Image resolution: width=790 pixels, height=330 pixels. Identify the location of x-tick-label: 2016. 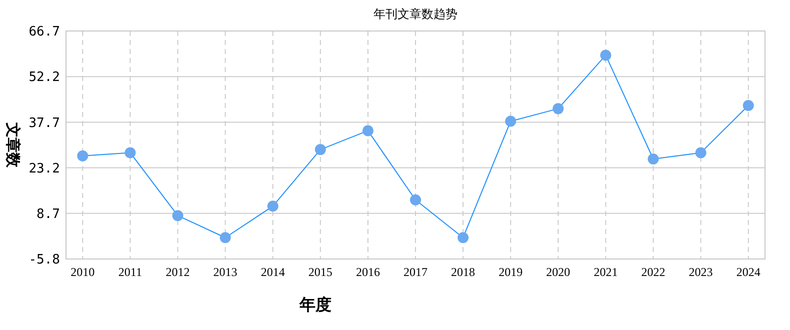
(368, 272).